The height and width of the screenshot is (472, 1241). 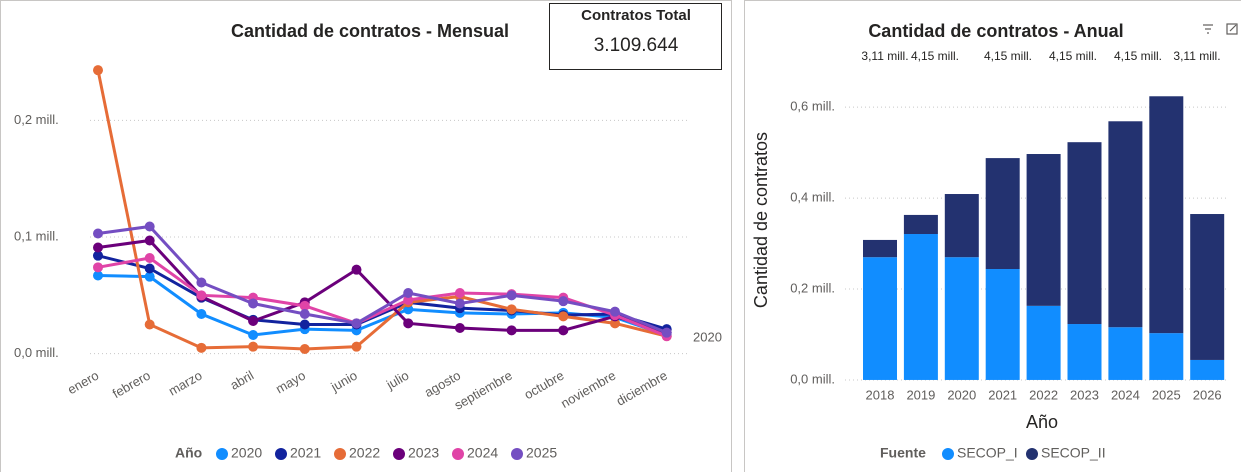 I want to click on x-tick-label: 2024, so click(x=1125, y=394).